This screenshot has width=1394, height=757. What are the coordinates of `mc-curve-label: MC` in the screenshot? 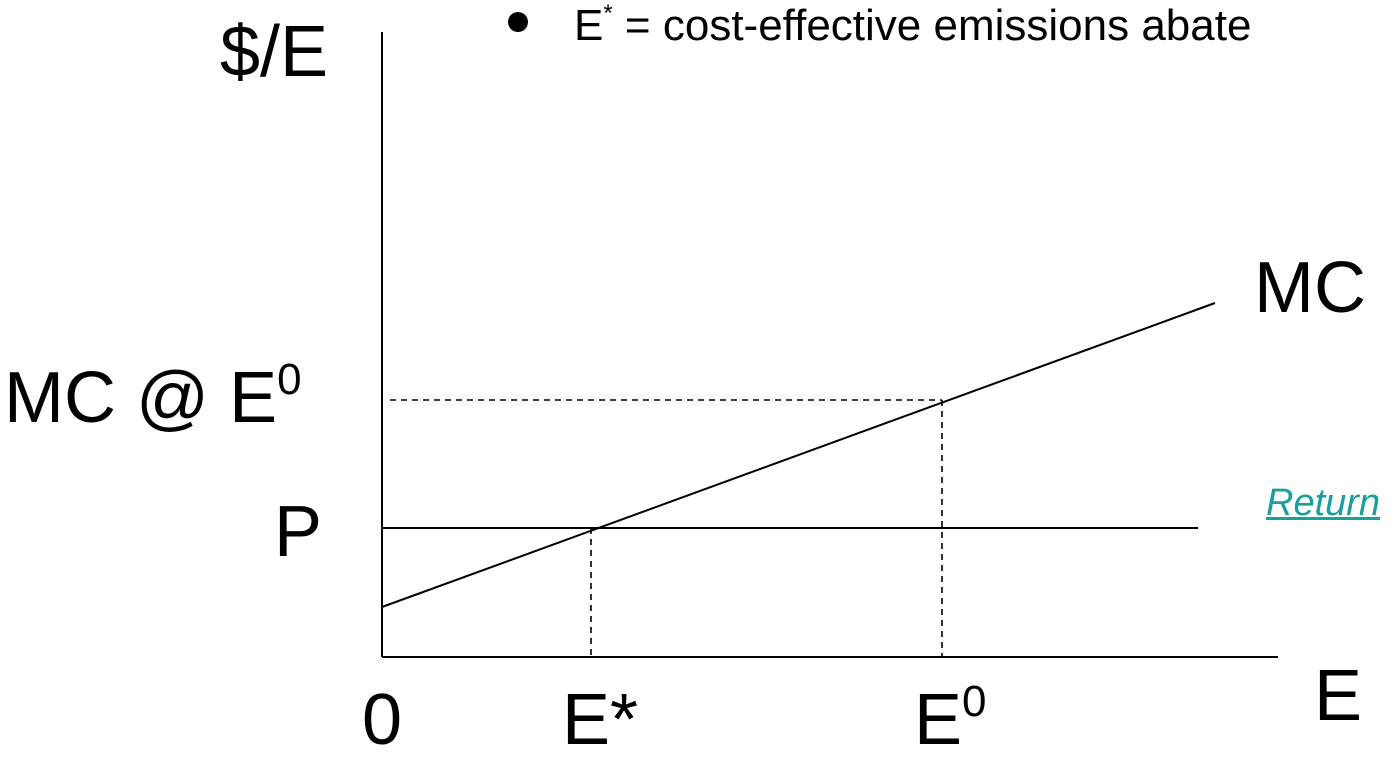 It's located at (1310, 288).